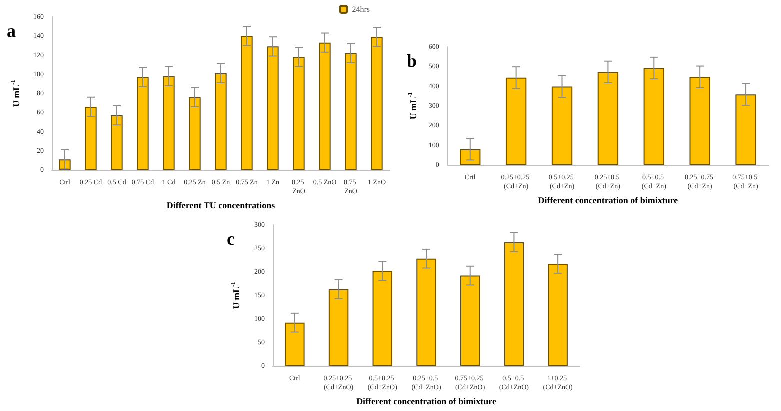 This screenshot has height=411, width=781. I want to click on x-axis-title: Different TU concentrations, so click(221, 205).